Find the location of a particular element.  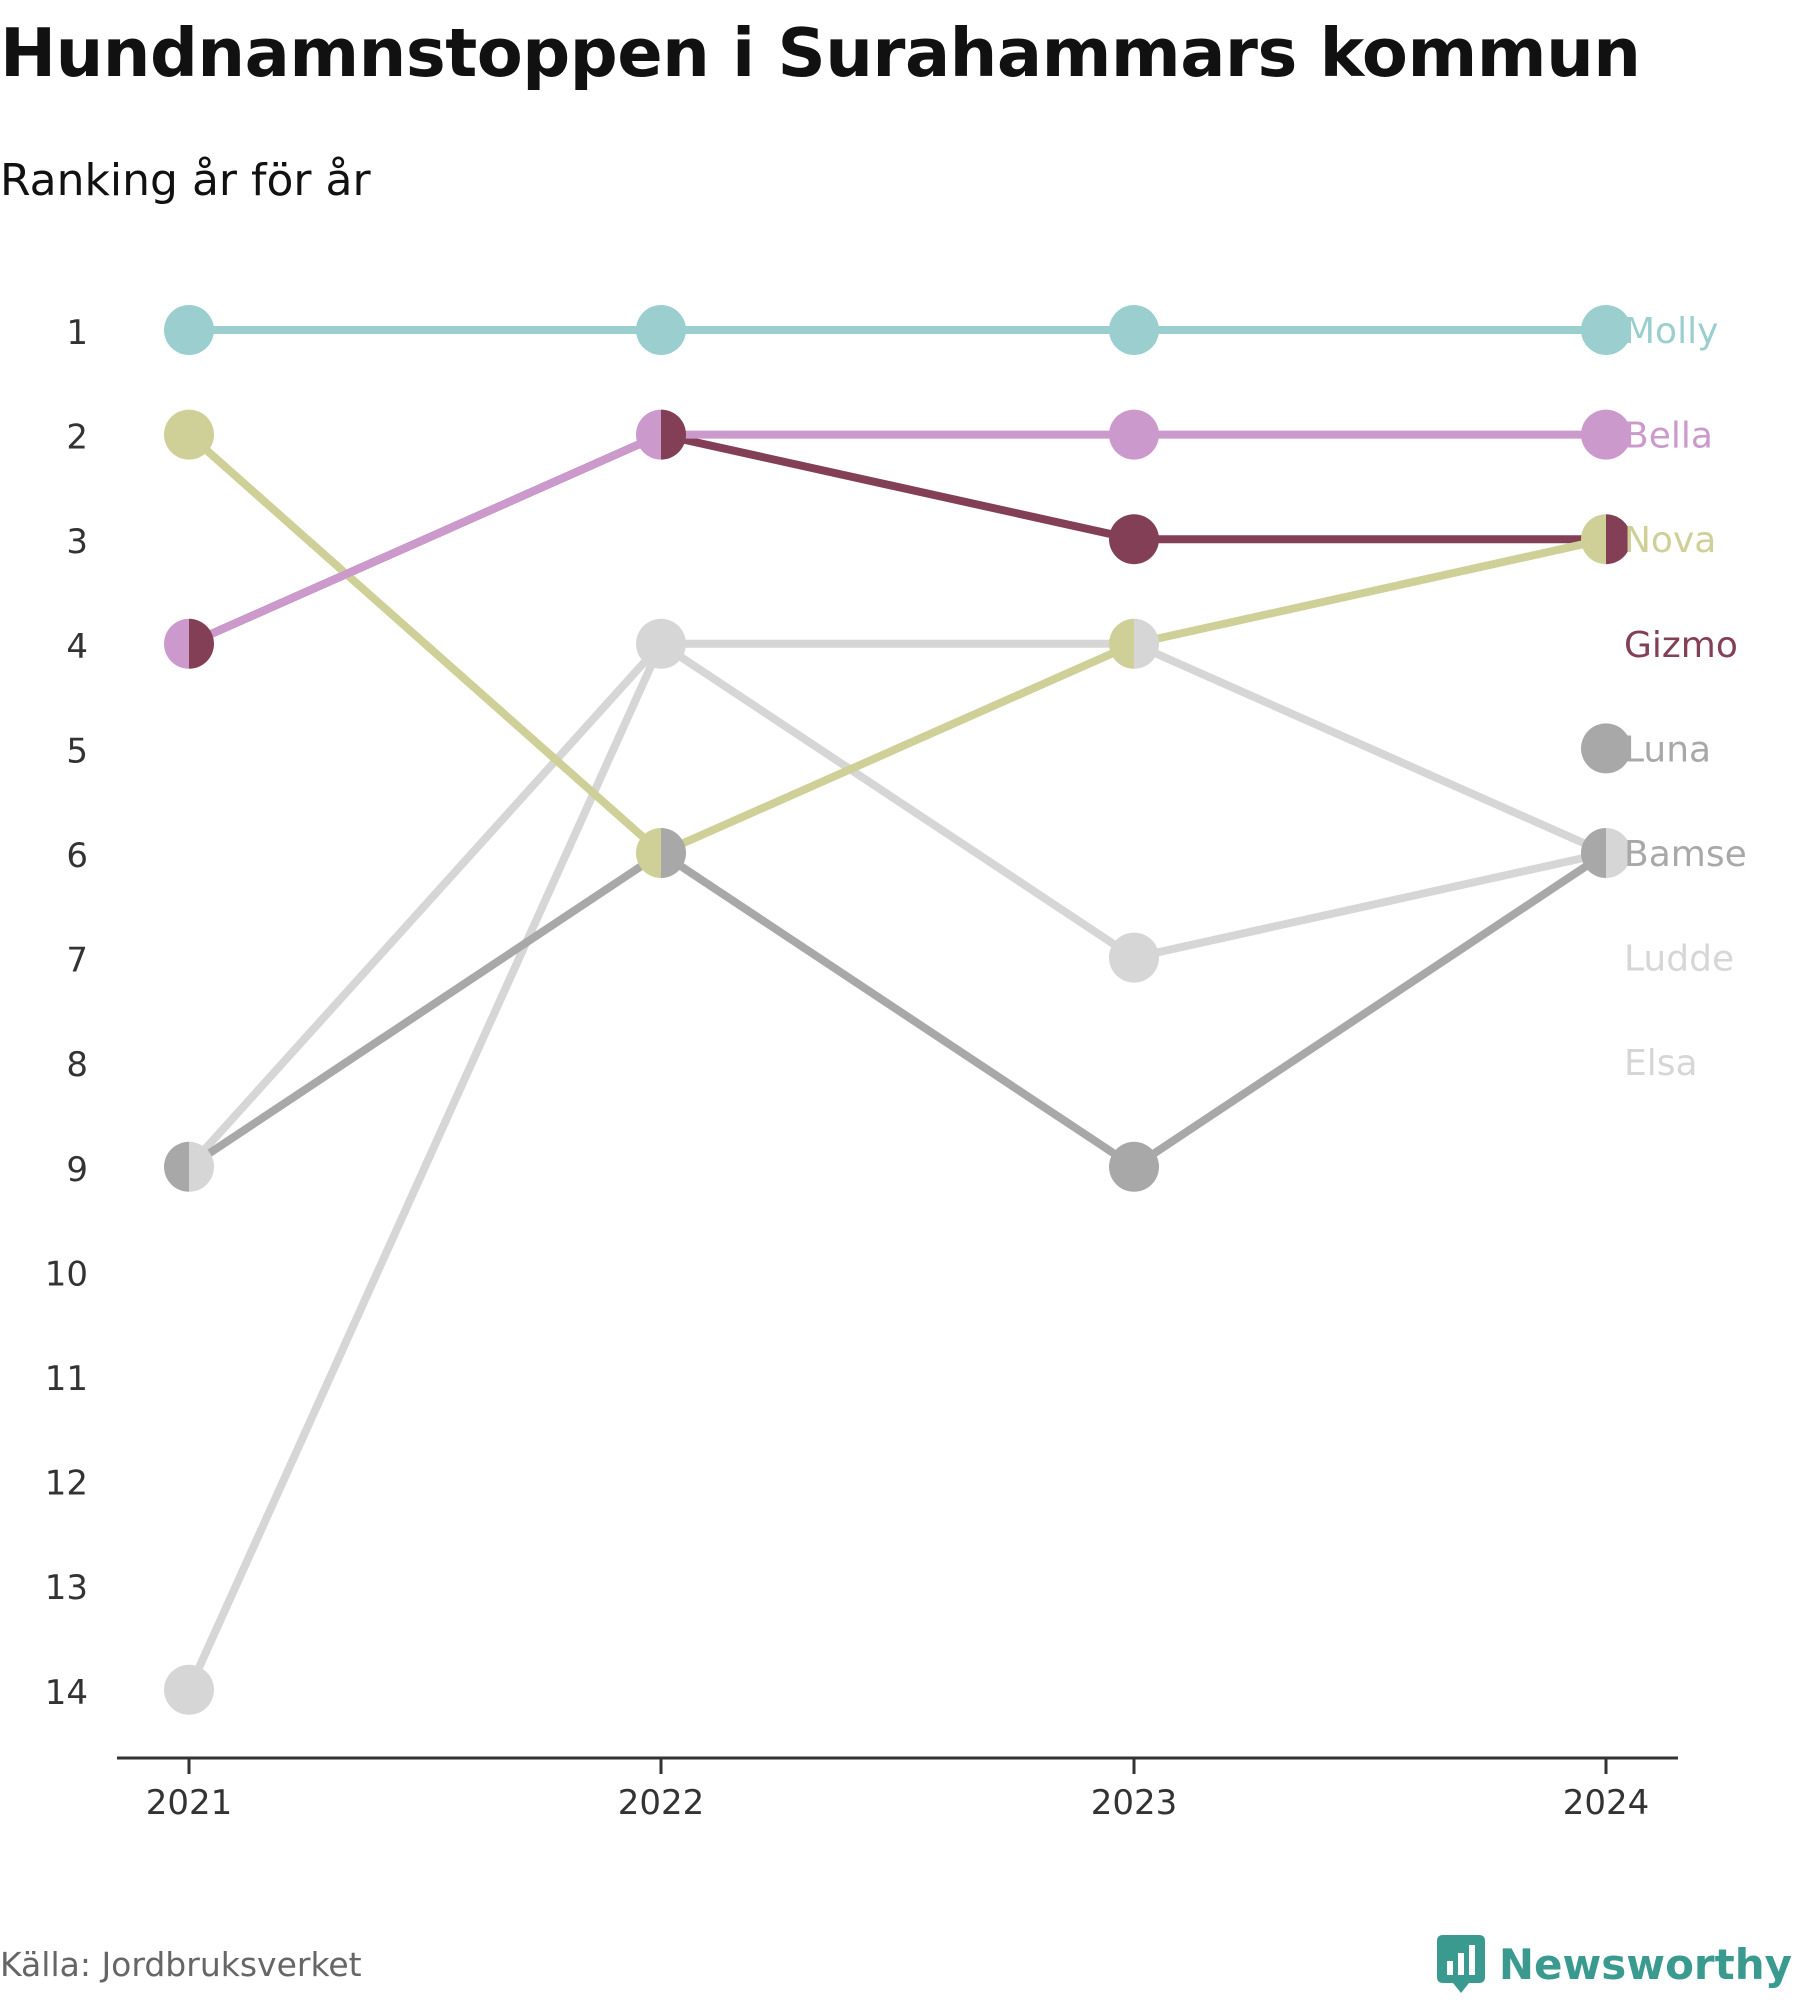

series-line-gizmo is located at coordinates (896, 539).